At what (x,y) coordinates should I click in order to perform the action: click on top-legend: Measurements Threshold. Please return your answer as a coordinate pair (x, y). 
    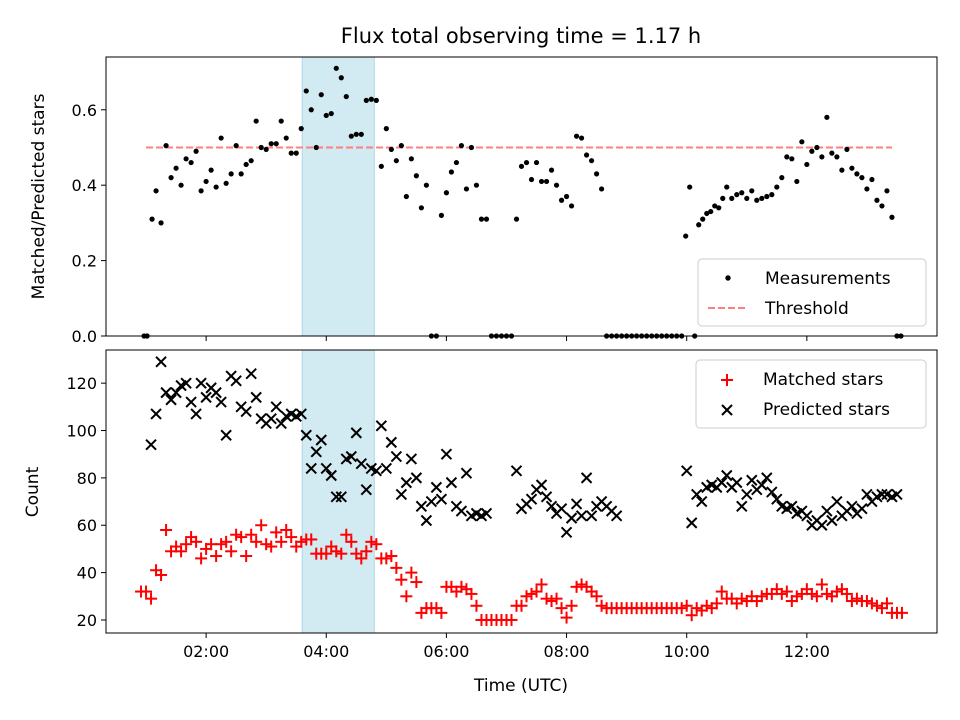
    Looking at the image, I should click on (812, 292).